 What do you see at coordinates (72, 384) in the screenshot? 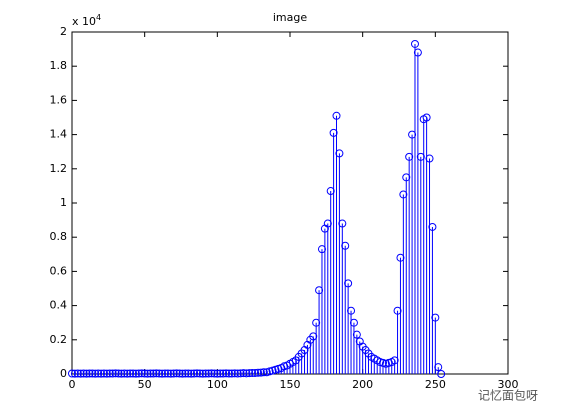
I see `x-tick-label: 0` at bounding box center [72, 384].